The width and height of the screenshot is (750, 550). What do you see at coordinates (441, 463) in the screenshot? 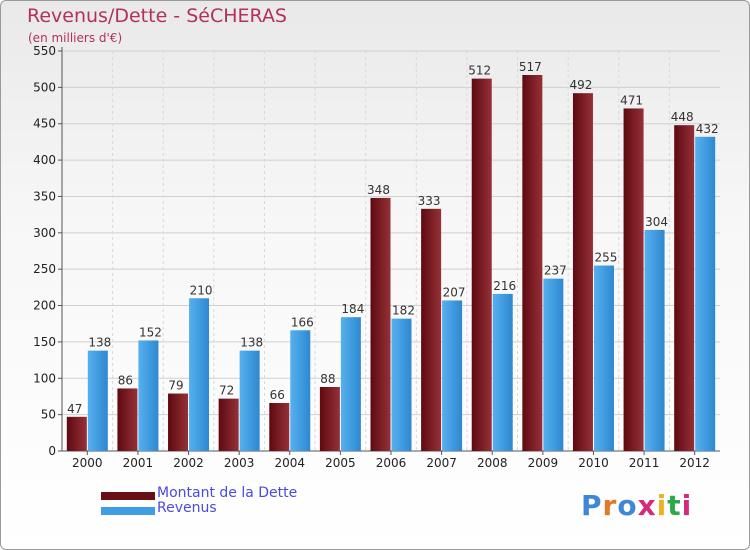
I see `x-tick-label: 2007` at bounding box center [441, 463].